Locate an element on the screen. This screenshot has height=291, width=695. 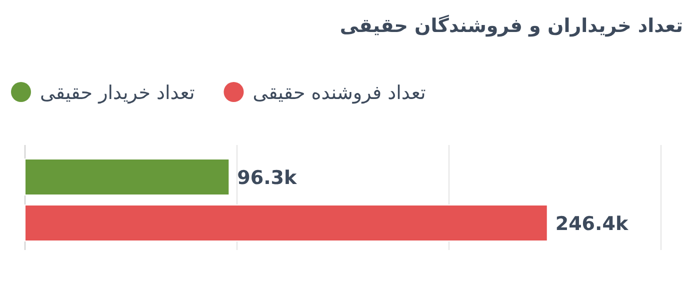
data-label: 96.3k is located at coordinates (267, 178).